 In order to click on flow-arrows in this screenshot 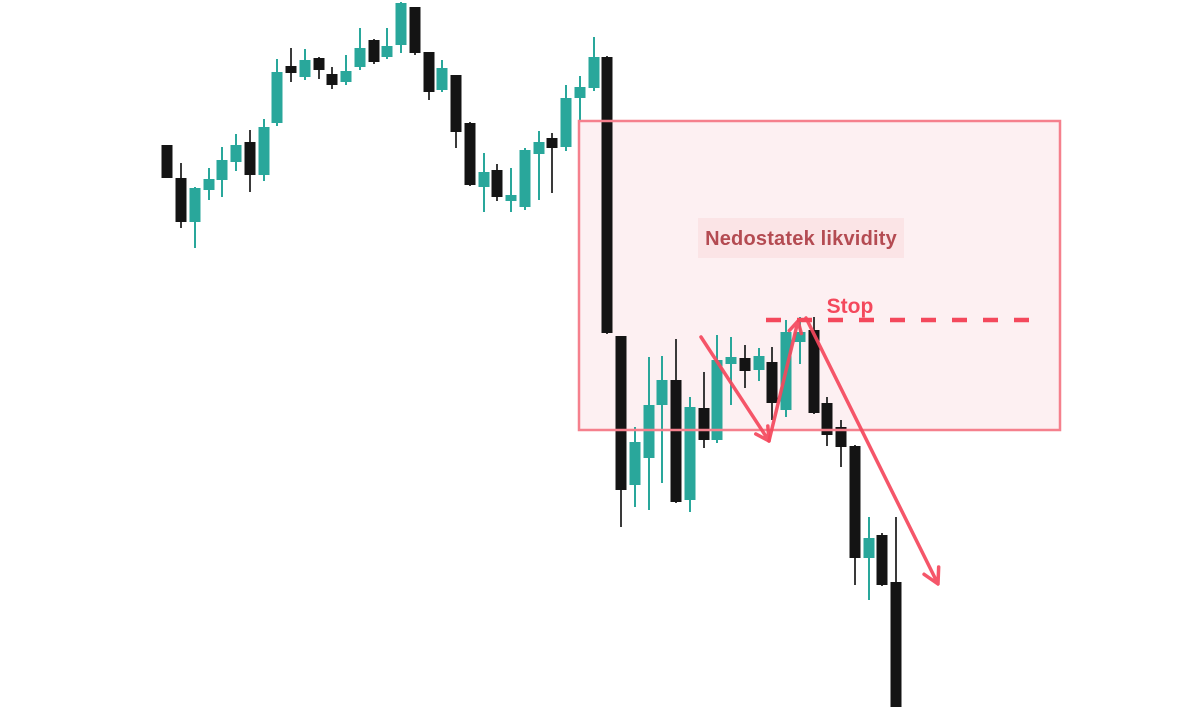, I will do `click(820, 451)`.